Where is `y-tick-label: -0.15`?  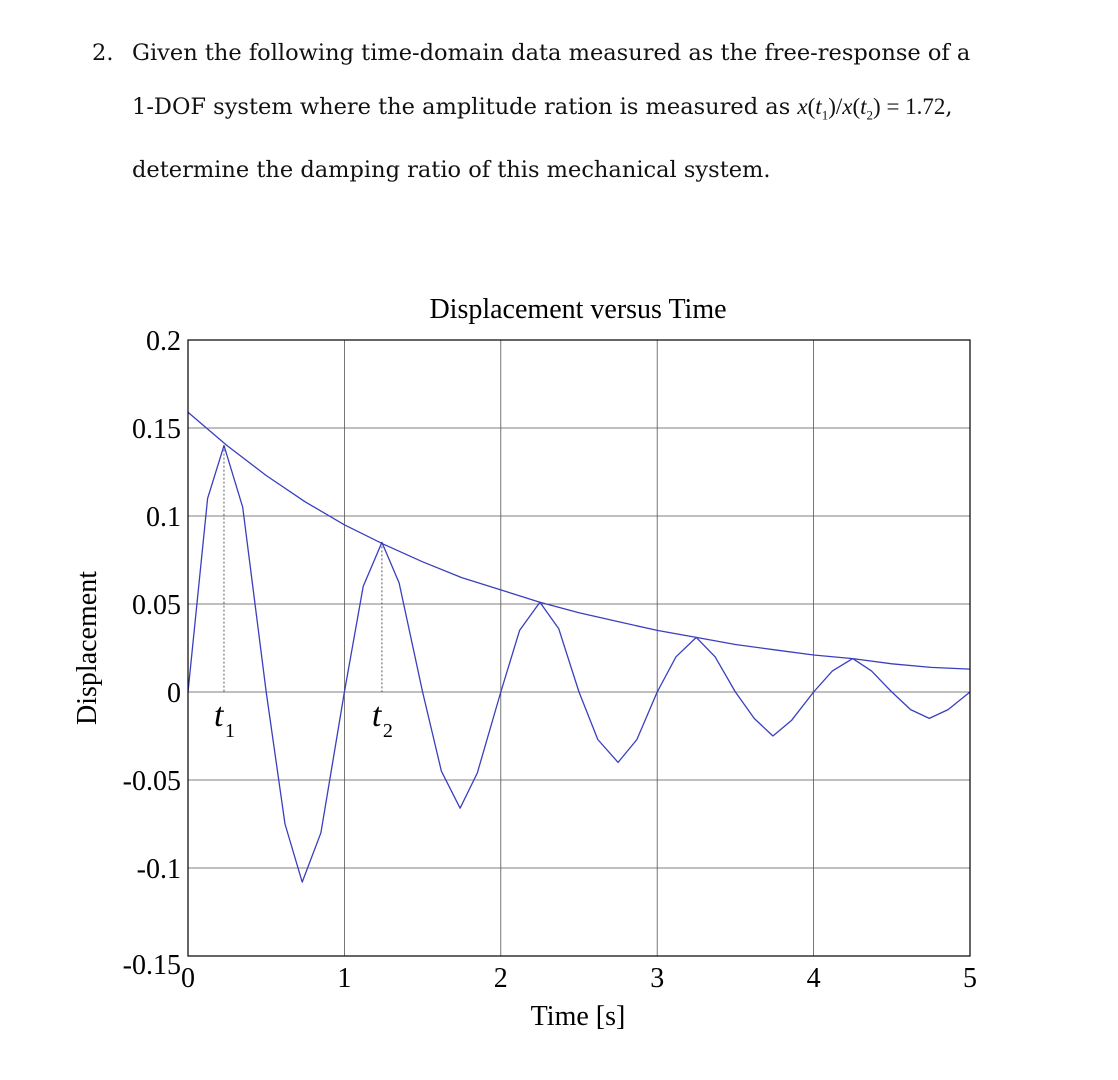 y-tick-label: -0.15 is located at coordinates (152, 965).